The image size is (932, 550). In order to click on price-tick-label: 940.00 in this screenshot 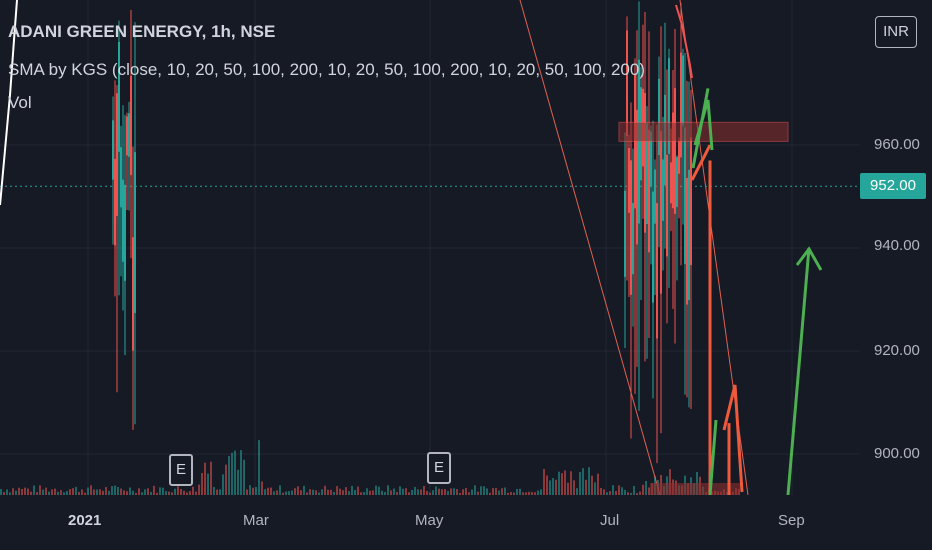, I will do `click(897, 245)`.